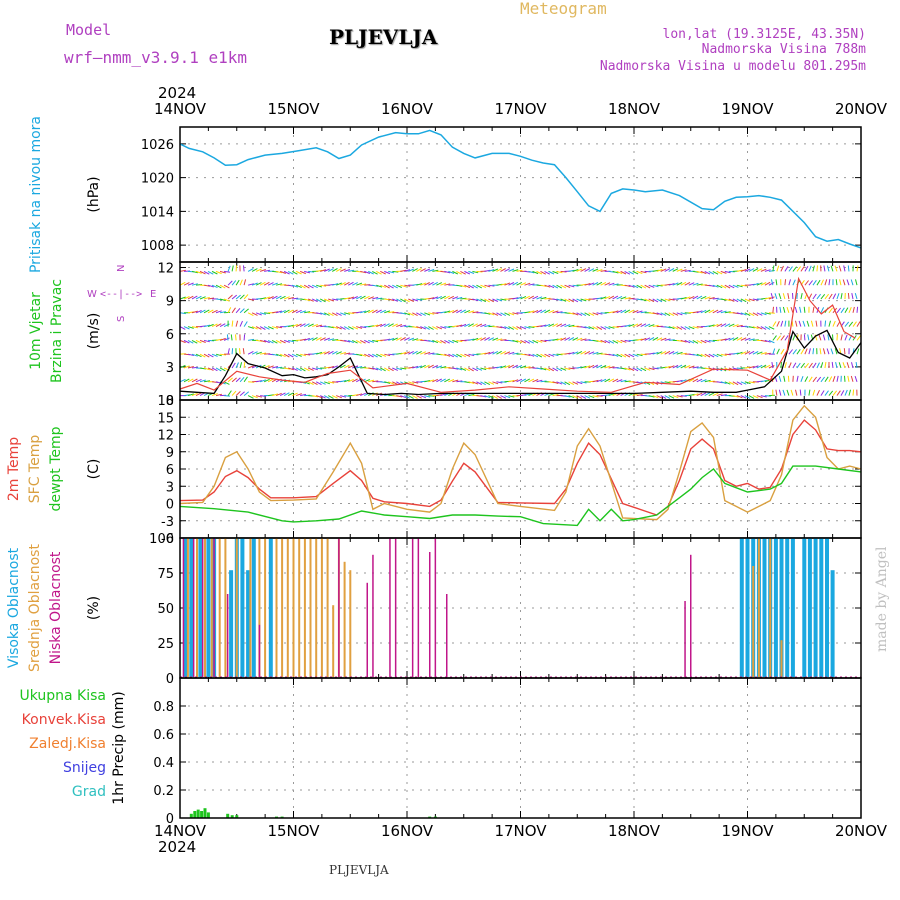 This screenshot has height=900, width=900. Describe the element at coordinates (520, 189) in the screenshot. I see `pressure-line` at that location.